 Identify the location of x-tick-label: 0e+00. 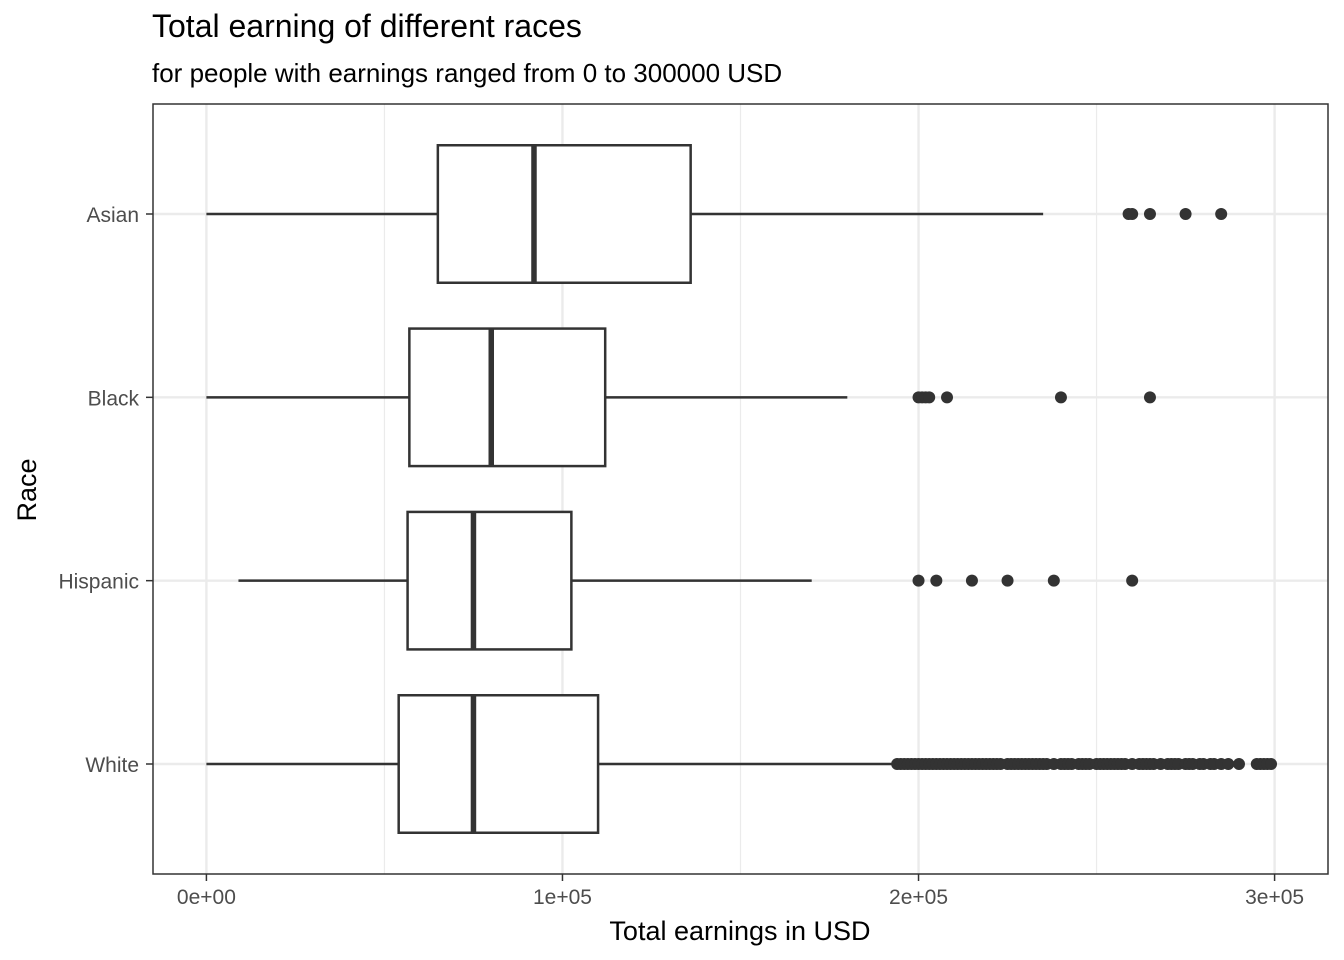
(206, 897).